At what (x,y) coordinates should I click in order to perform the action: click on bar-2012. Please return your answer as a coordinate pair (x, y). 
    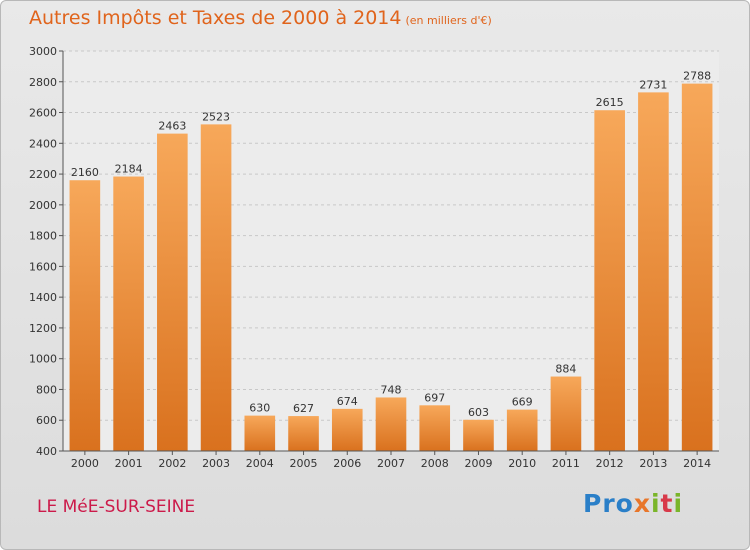
    Looking at the image, I should click on (609, 280).